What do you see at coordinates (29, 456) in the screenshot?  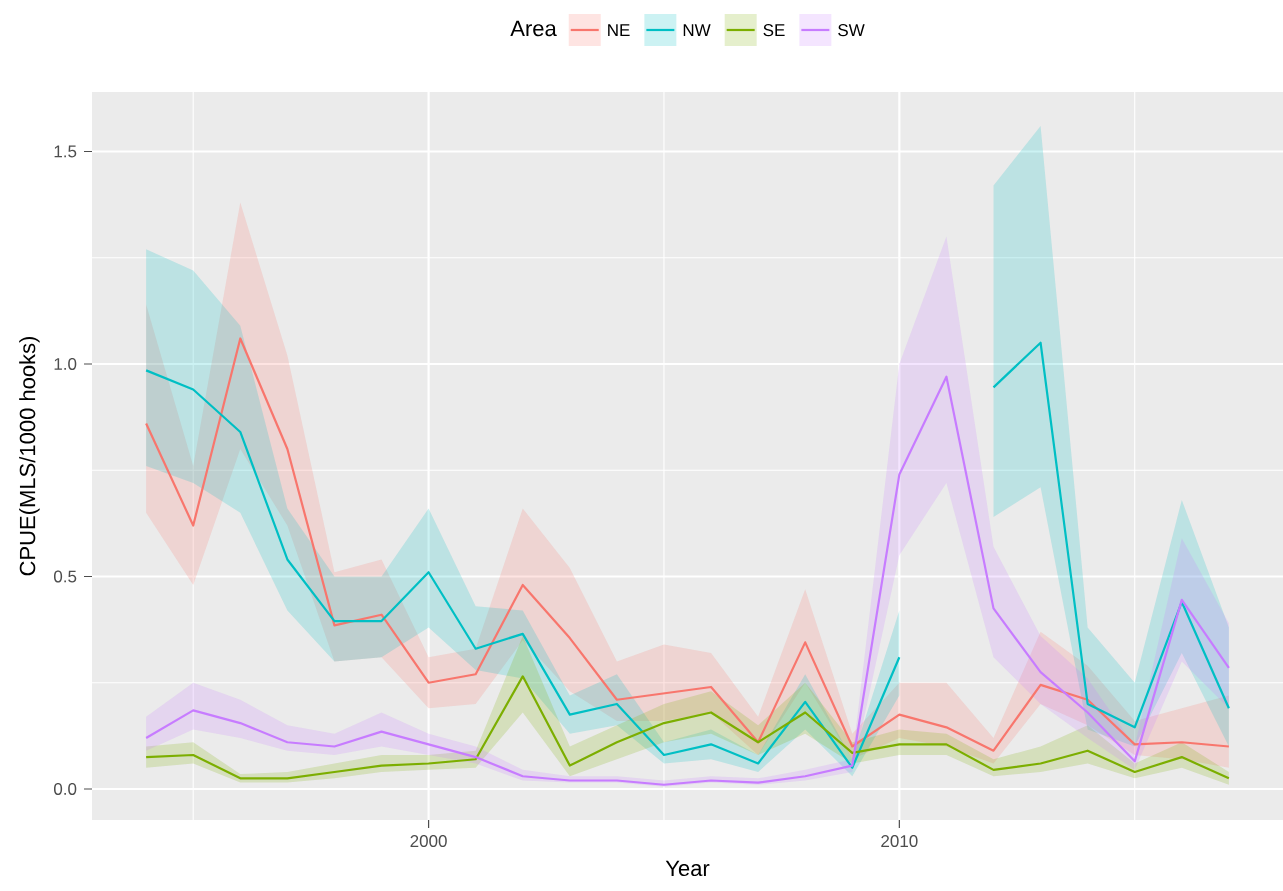 I see `y-axis-title: CPUE(MLS/1000 hooks)` at bounding box center [29, 456].